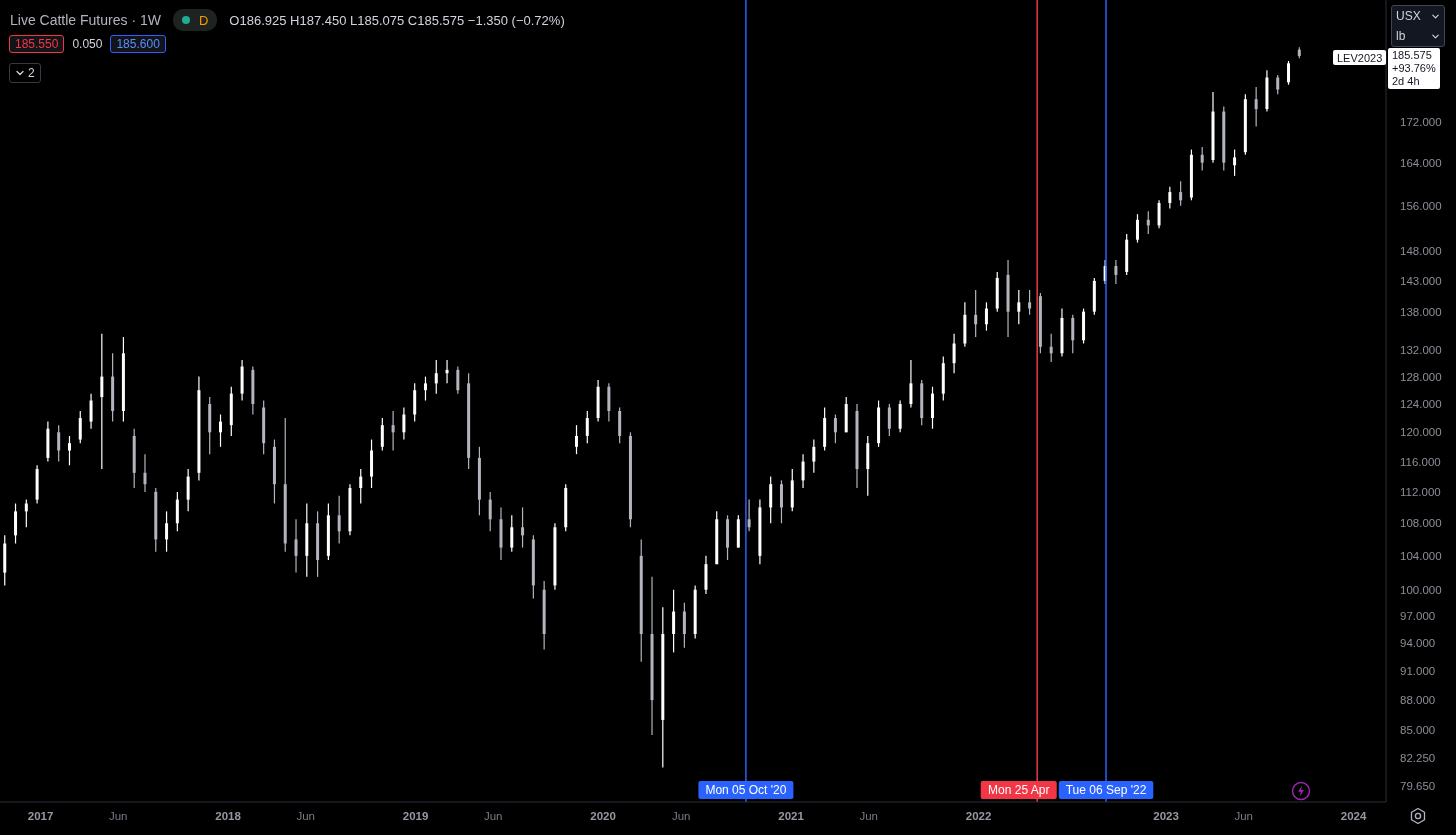 The height and width of the screenshot is (835, 1456). I want to click on ref-line-label: Tue 06 Sep '22, so click(1106, 790).